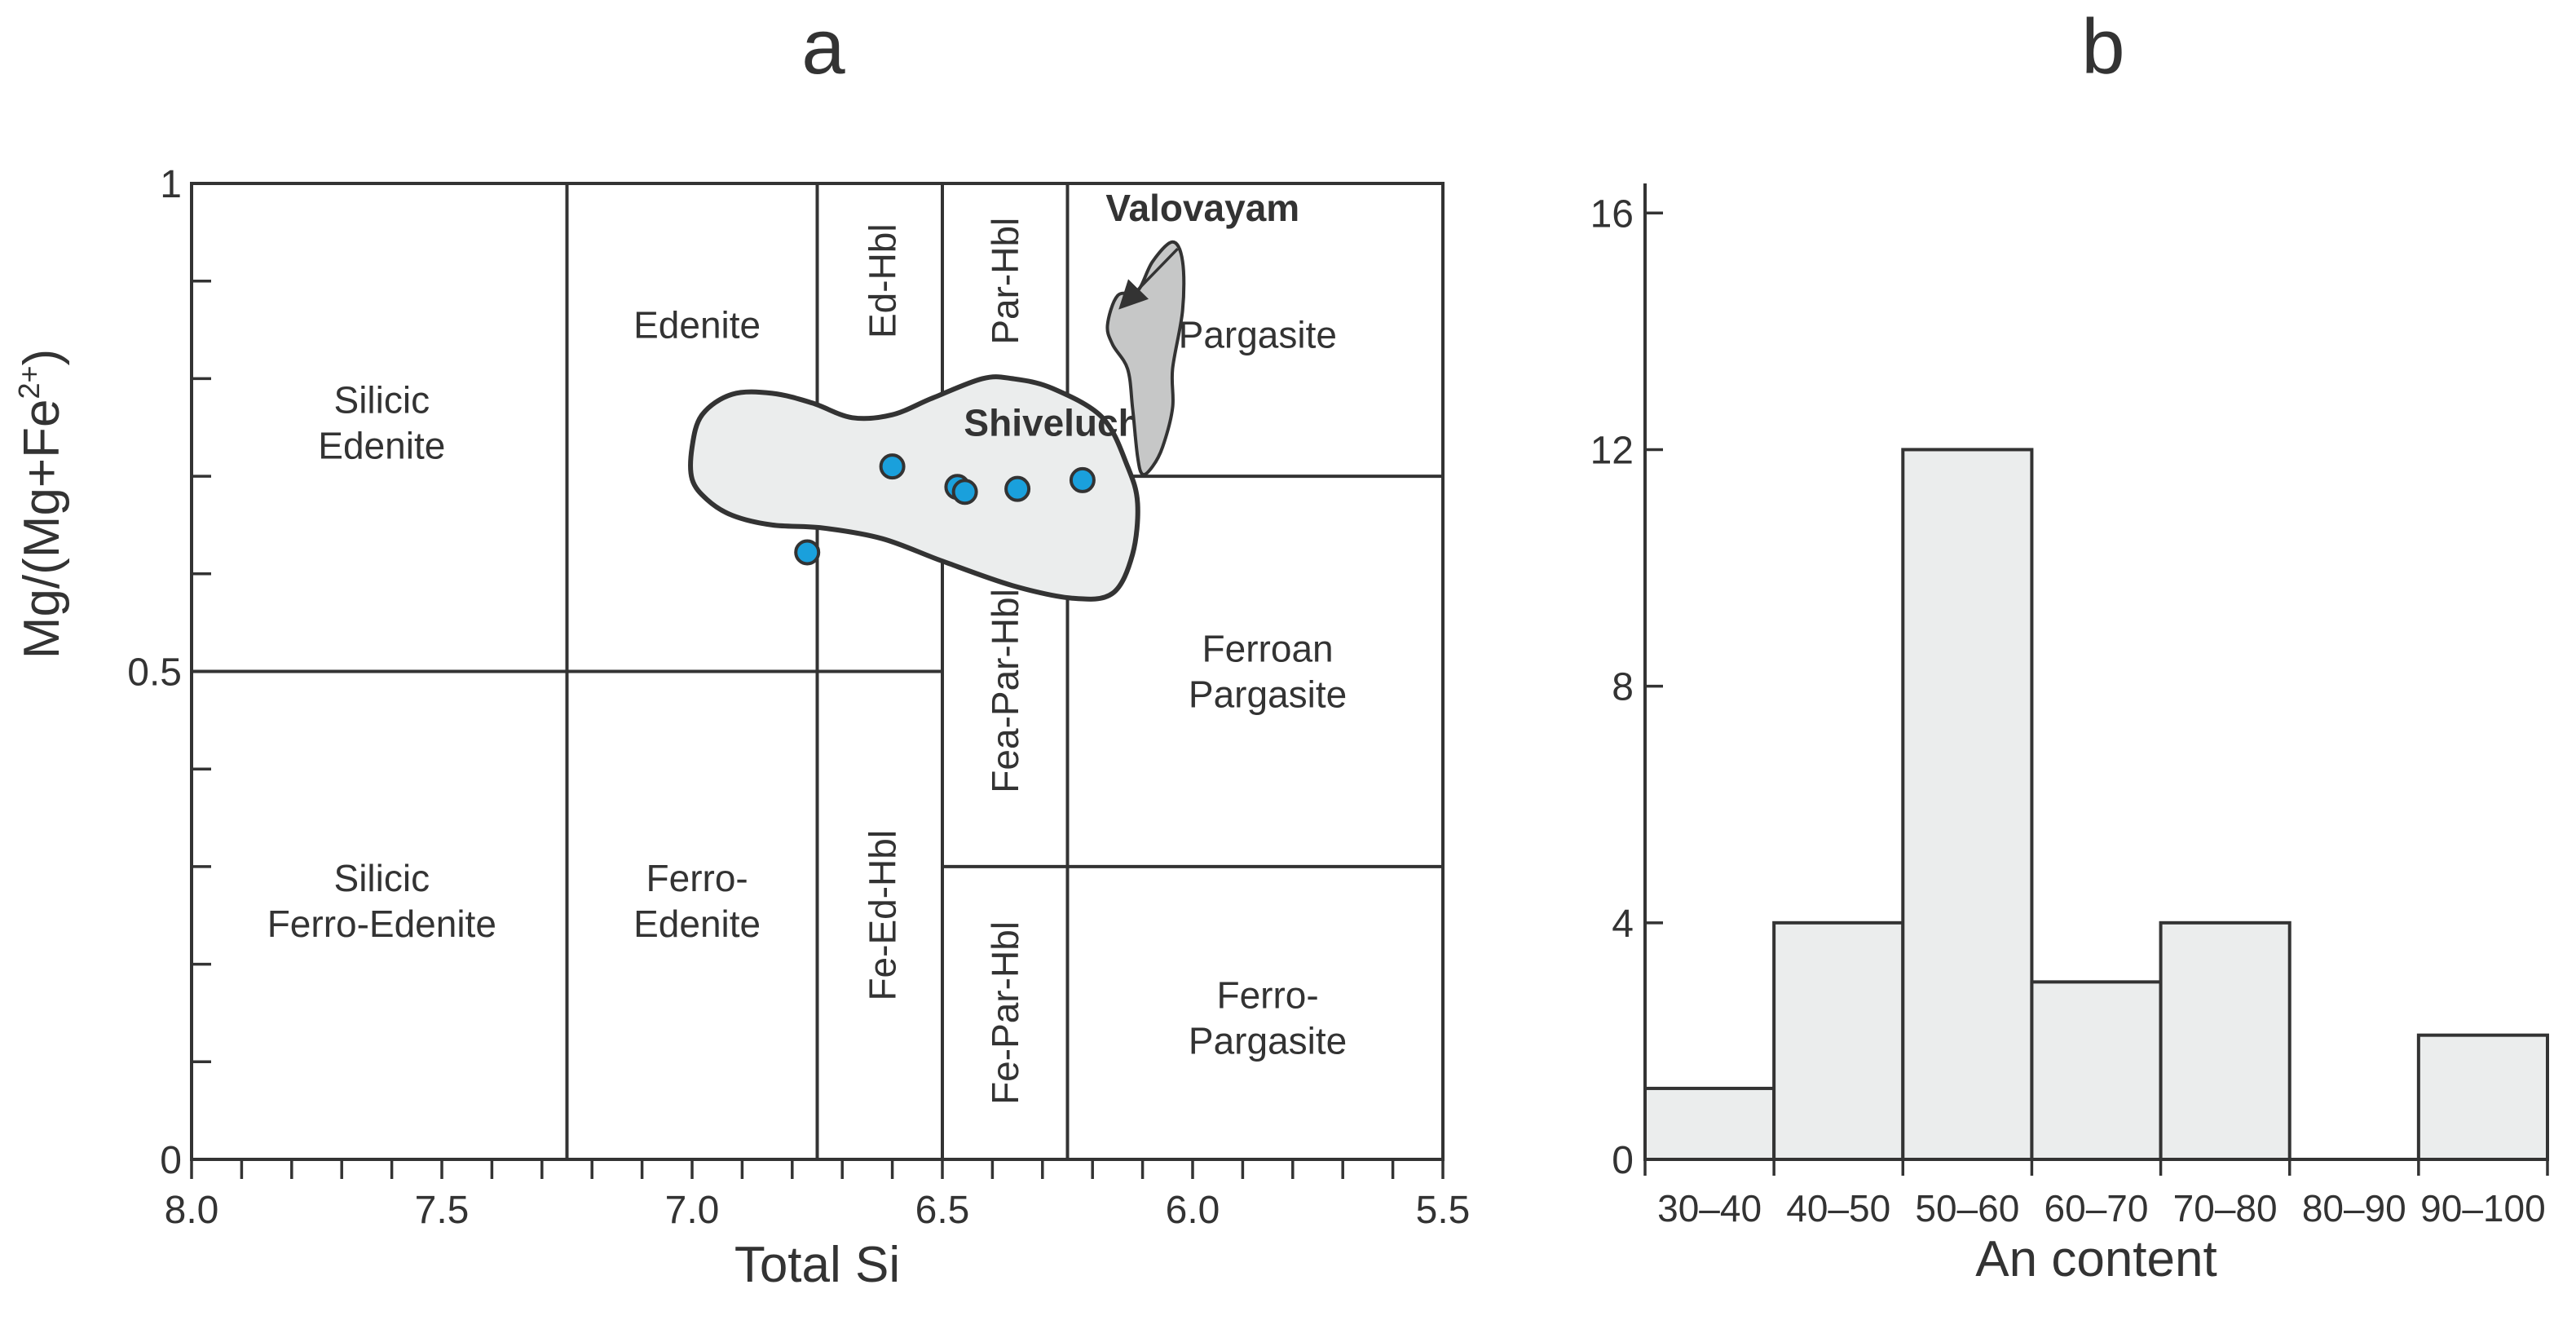 This screenshot has height=1320, width=2576. Describe the element at coordinates (171, 1160) in the screenshot. I see `y-tick-label-0: 0` at that location.